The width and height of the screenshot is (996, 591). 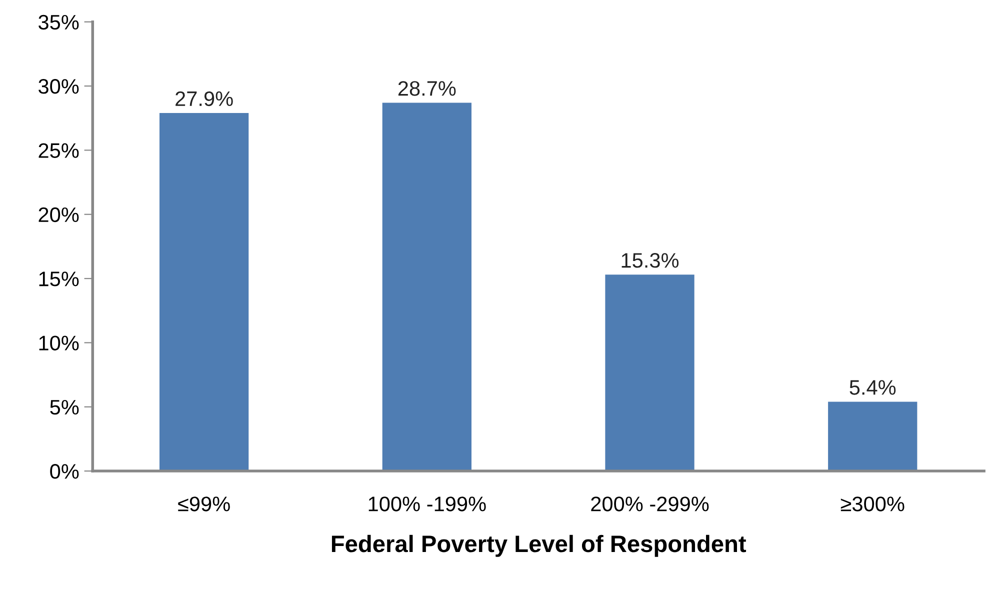 What do you see at coordinates (427, 504) in the screenshot?
I see `x-tick-label: 100% -199%` at bounding box center [427, 504].